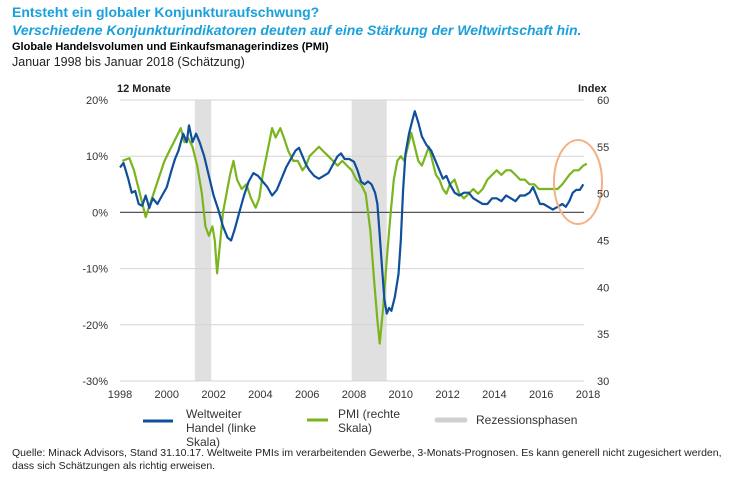 The image size is (750, 481). What do you see at coordinates (526, 420) in the screenshot?
I see `legend-recession-label: Rezessionsphasen` at bounding box center [526, 420].